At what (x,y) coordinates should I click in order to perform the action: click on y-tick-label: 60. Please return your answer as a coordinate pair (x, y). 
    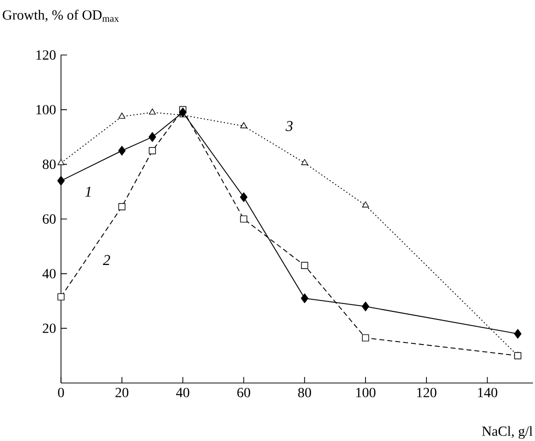
    Looking at the image, I should click on (49, 219).